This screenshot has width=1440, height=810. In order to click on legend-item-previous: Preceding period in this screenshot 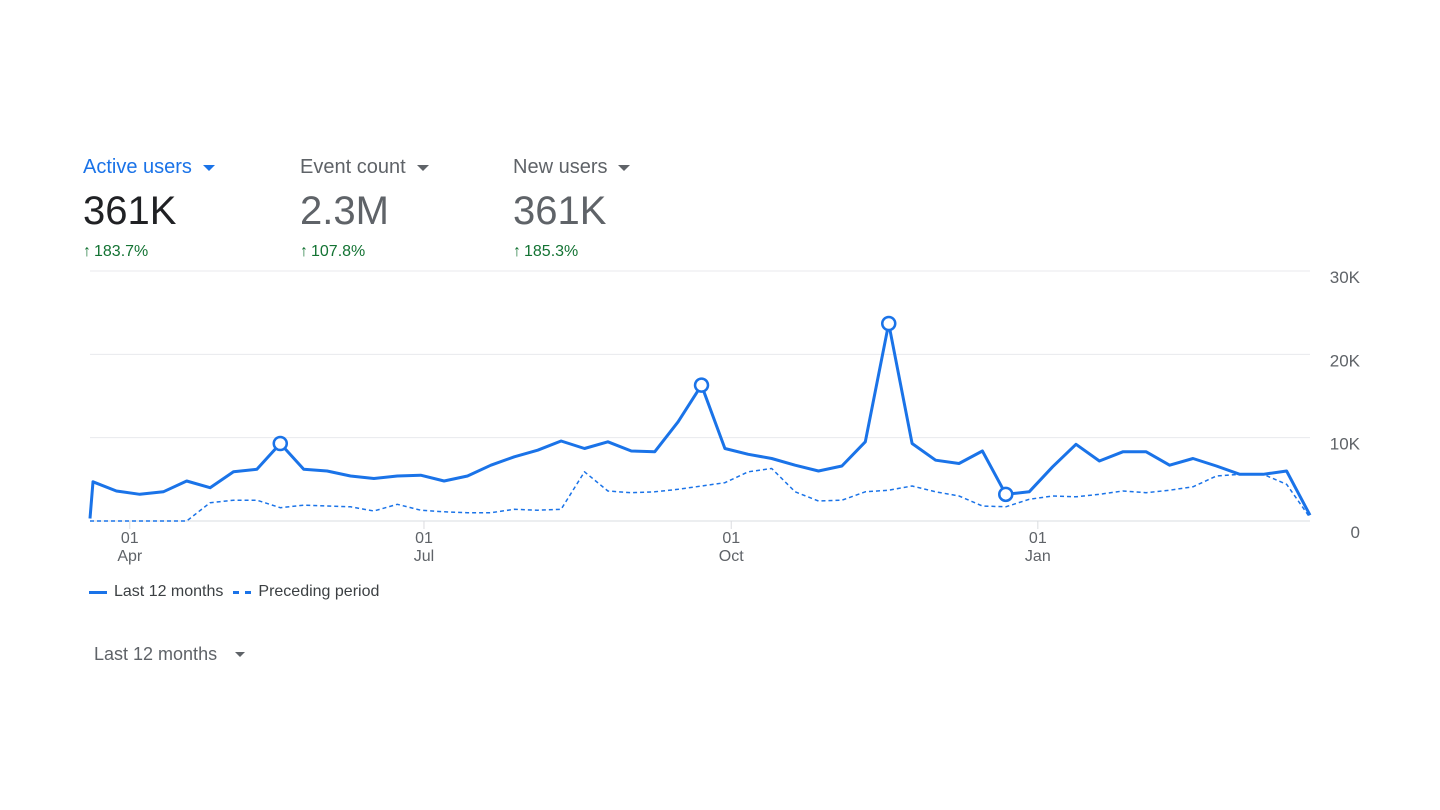, I will do `click(306, 592)`.